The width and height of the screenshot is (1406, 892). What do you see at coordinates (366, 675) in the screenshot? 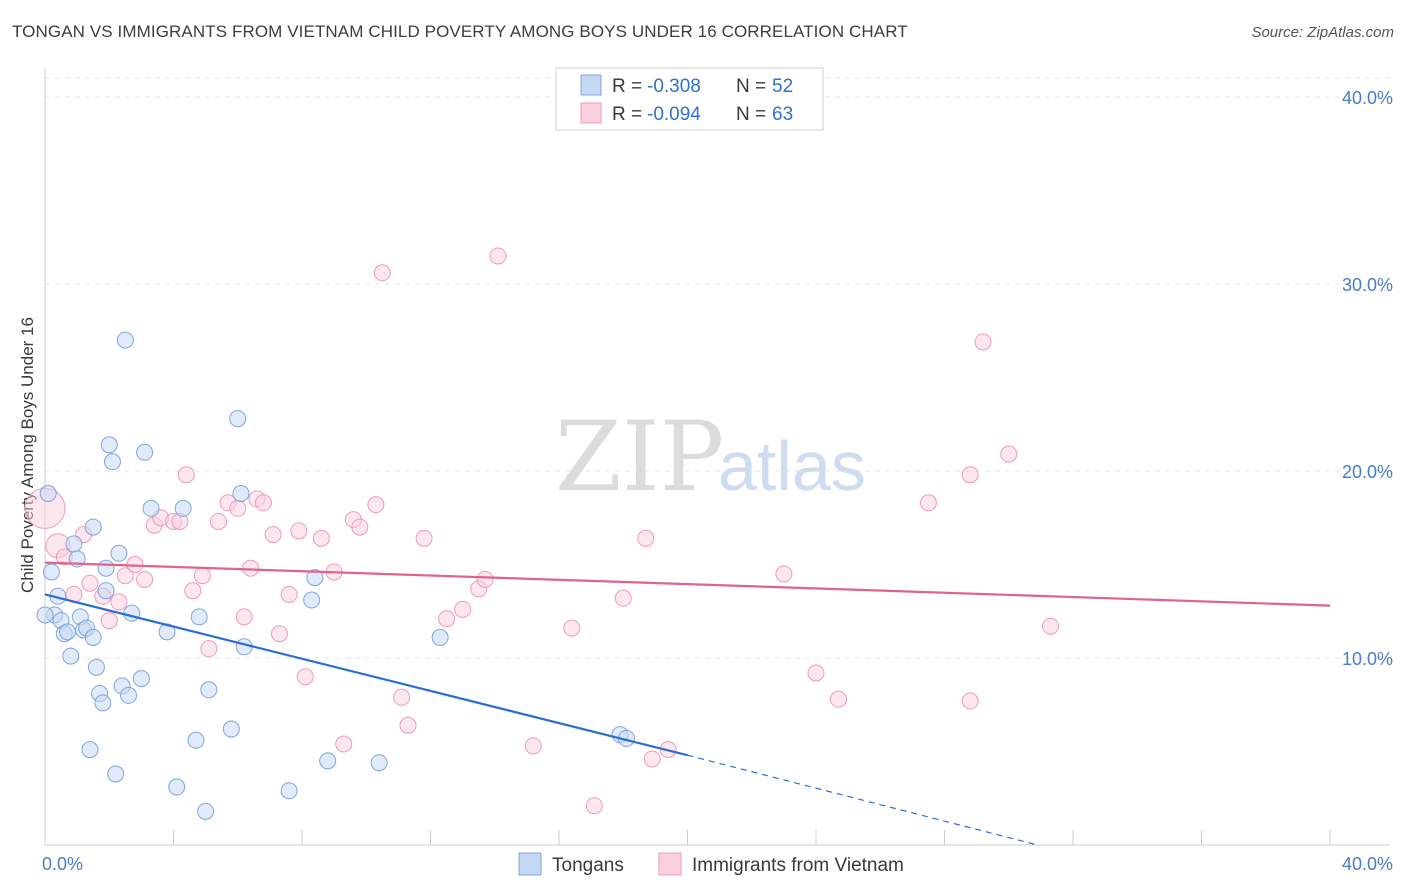
I see `tongans-trend-line` at bounding box center [366, 675].